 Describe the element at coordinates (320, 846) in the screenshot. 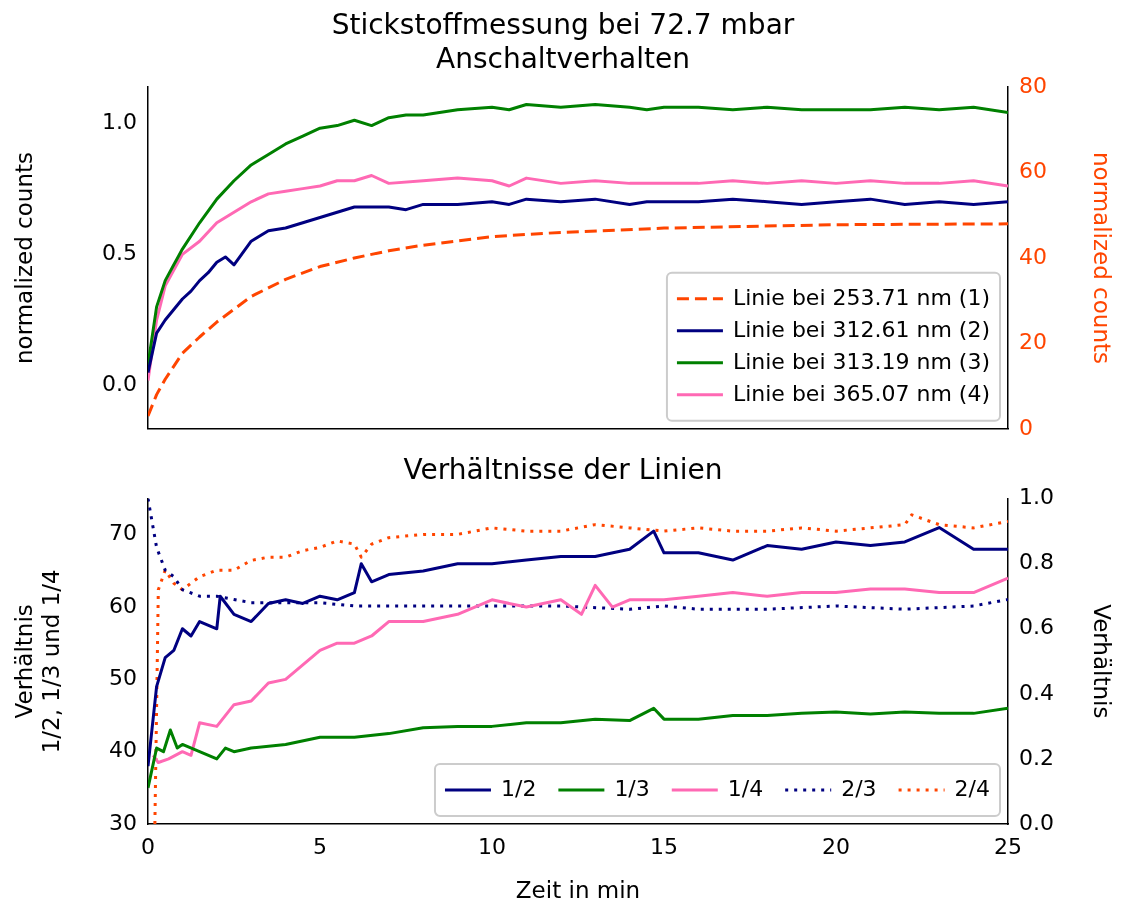

I see `x-tick-label: 5` at that location.